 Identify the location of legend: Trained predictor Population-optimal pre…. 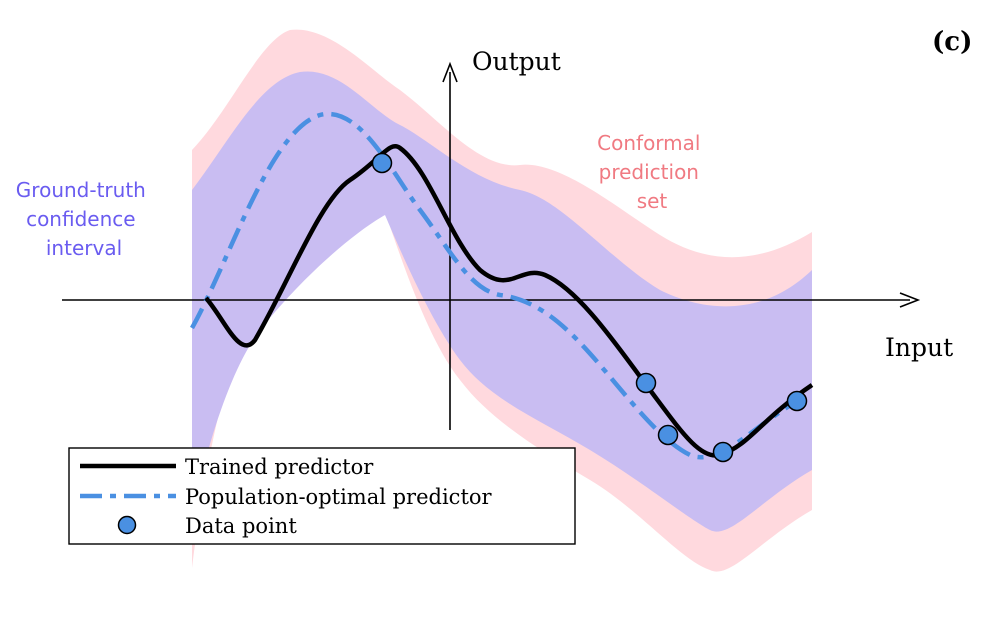
(322, 496).